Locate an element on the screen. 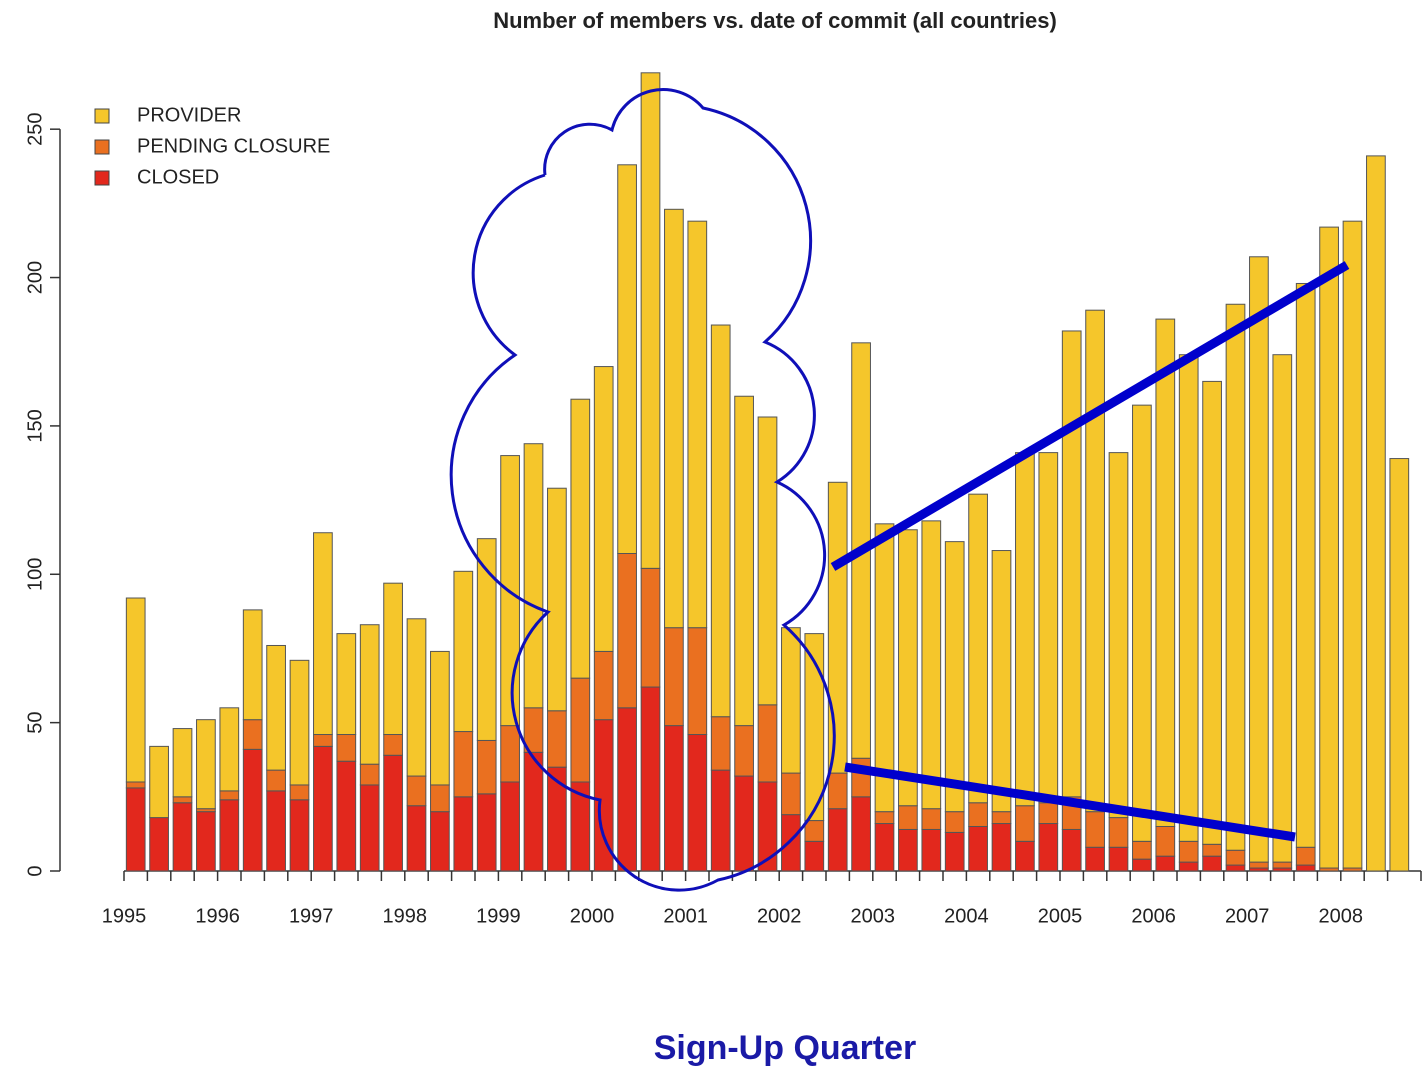 The image size is (1422, 1071). x-tick-label: 2001 is located at coordinates (685, 916).